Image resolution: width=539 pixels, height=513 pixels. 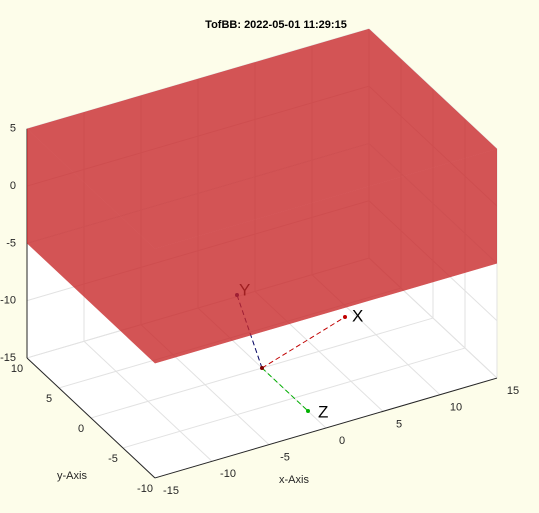 What do you see at coordinates (81, 429) in the screenshot?
I see `y-tick-label: 0` at bounding box center [81, 429].